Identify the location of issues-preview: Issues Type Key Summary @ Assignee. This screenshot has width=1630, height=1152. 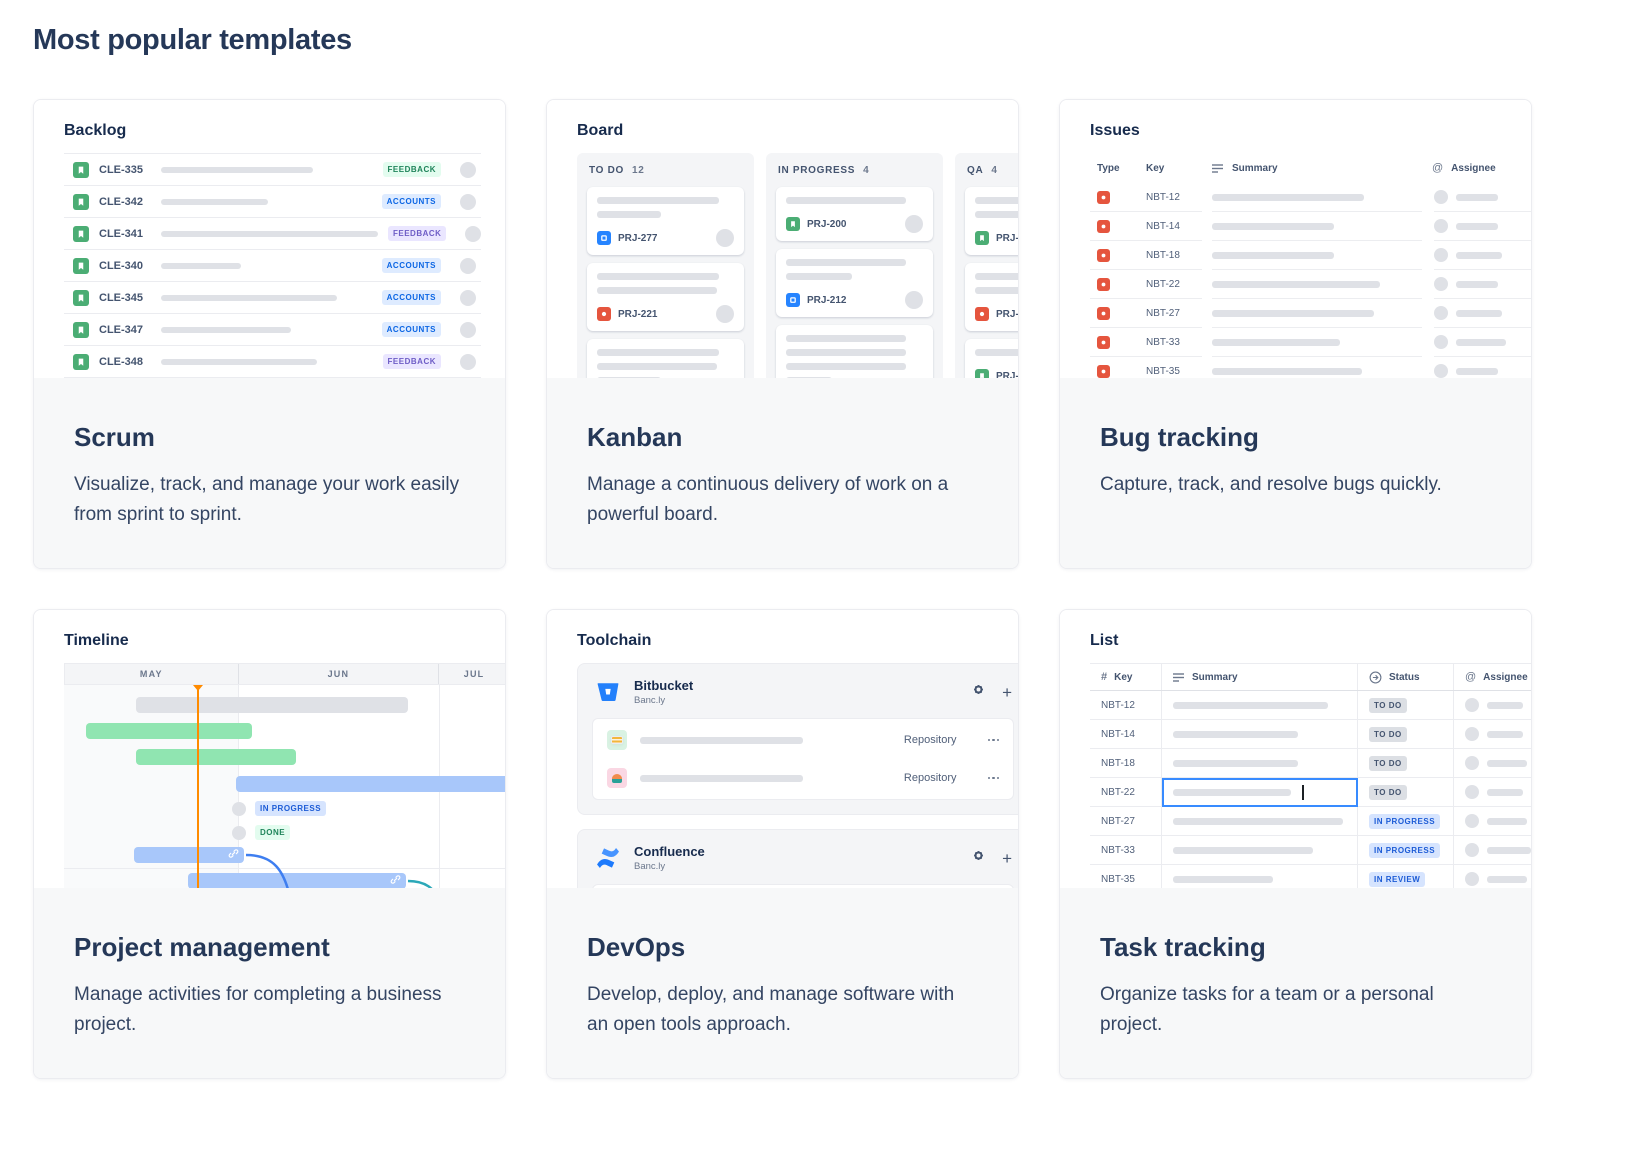
(1295, 239).